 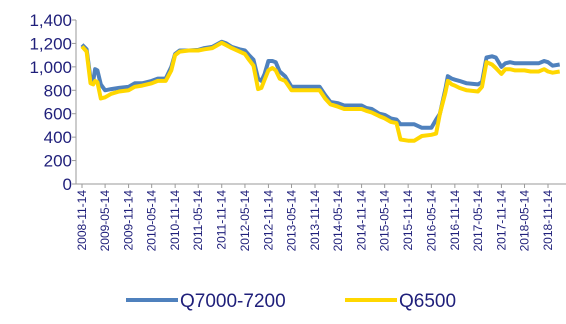 What do you see at coordinates (408, 220) in the screenshot?
I see `x-tick-label: 2015-11-14` at bounding box center [408, 220].